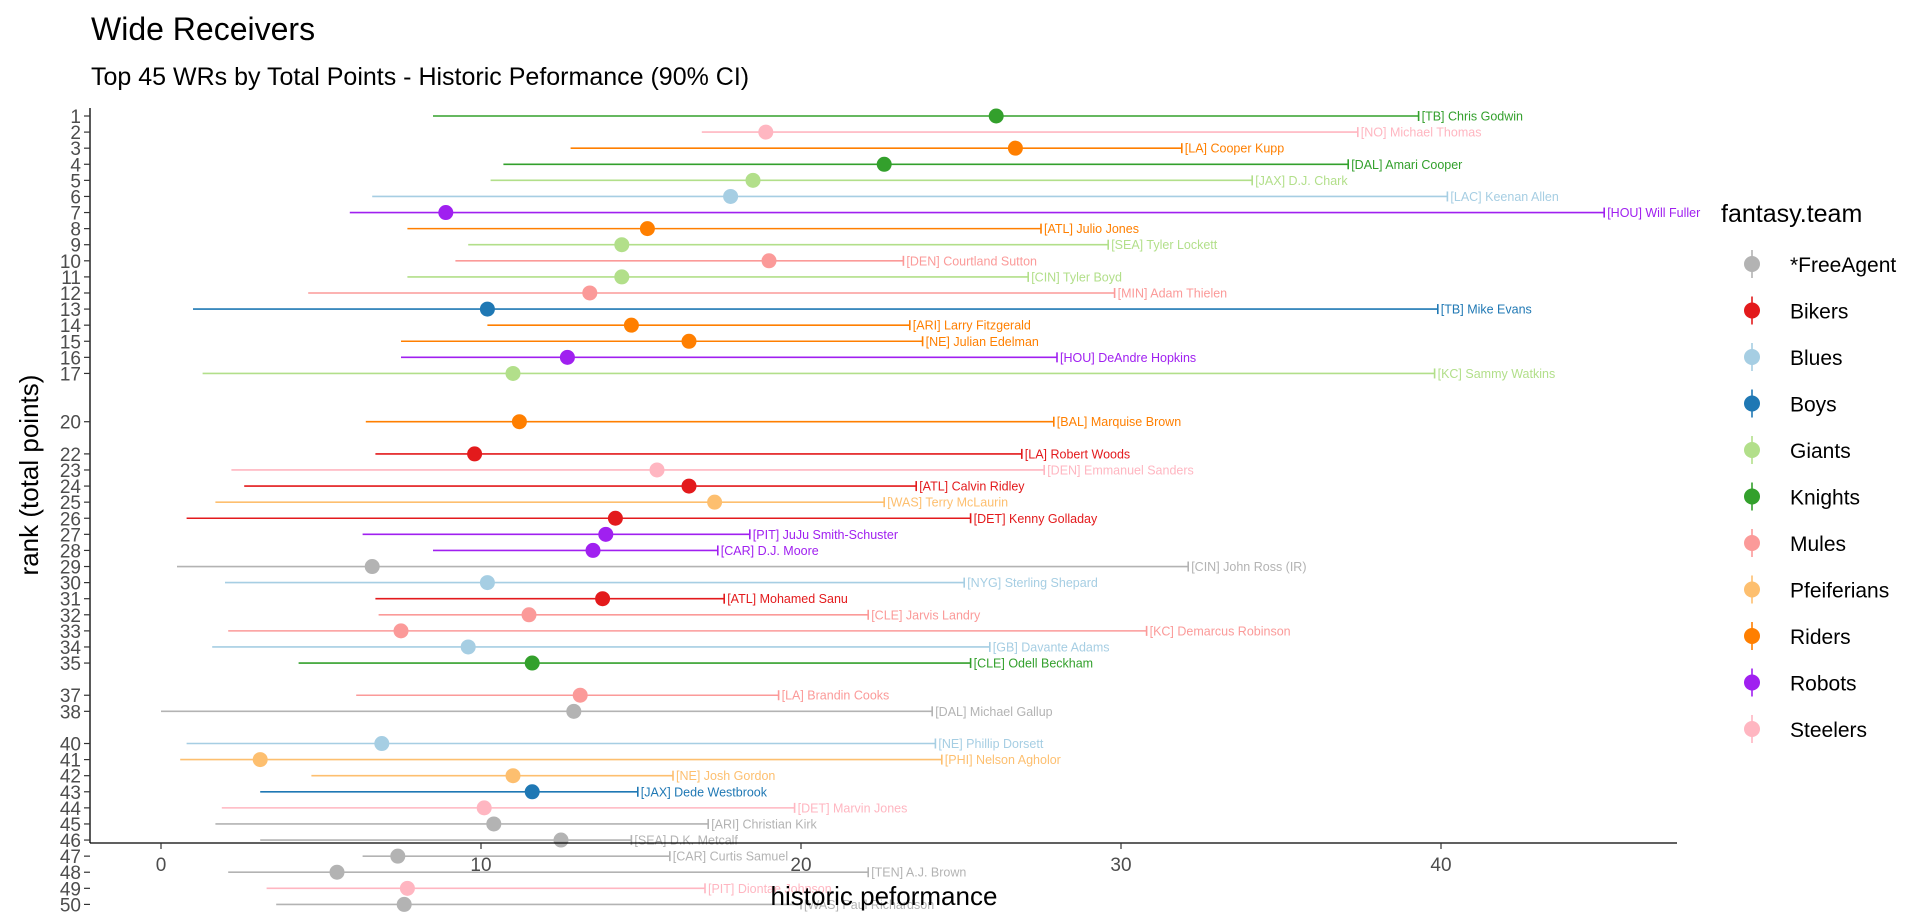 The width and height of the screenshot is (1920, 921). Describe the element at coordinates (70, 342) in the screenshot. I see `y-tick-label: 15` at that location.